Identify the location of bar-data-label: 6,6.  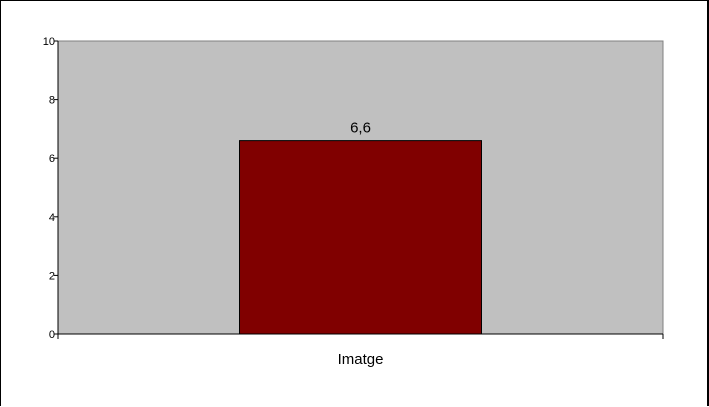
(360, 128).